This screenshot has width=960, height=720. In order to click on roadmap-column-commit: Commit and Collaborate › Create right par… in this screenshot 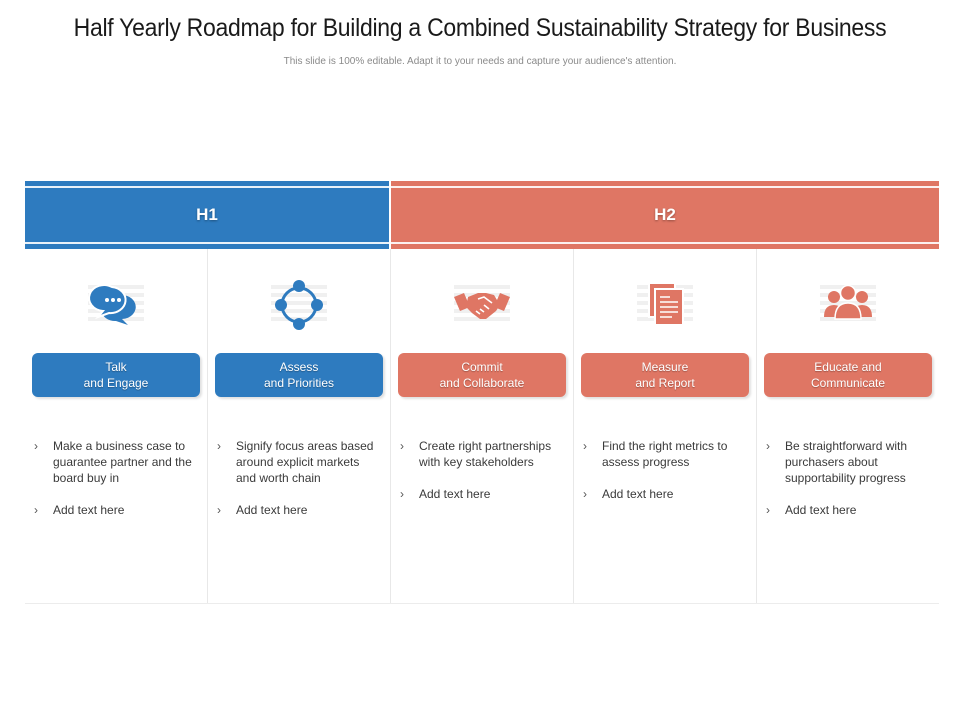, I will do `click(482, 426)`.